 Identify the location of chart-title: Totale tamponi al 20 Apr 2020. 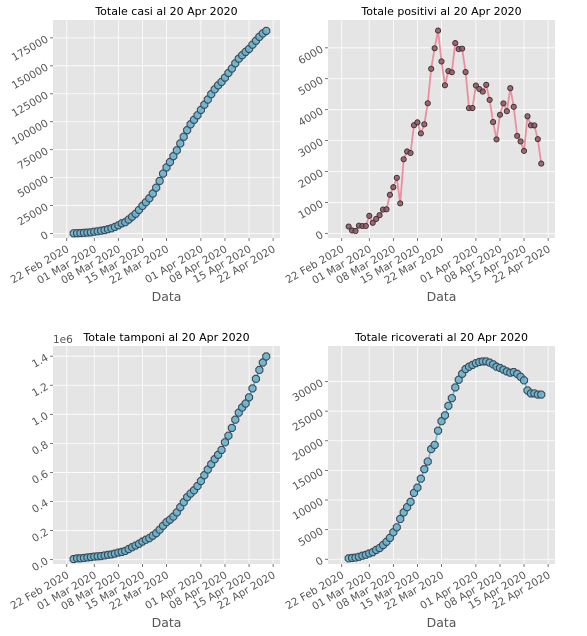
(165, 337).